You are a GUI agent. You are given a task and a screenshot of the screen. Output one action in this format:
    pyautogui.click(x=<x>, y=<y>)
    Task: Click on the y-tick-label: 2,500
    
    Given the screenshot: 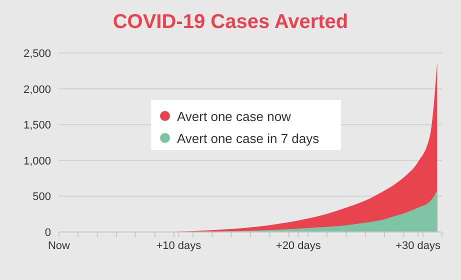 What is the action you would take?
    pyautogui.click(x=37, y=54)
    